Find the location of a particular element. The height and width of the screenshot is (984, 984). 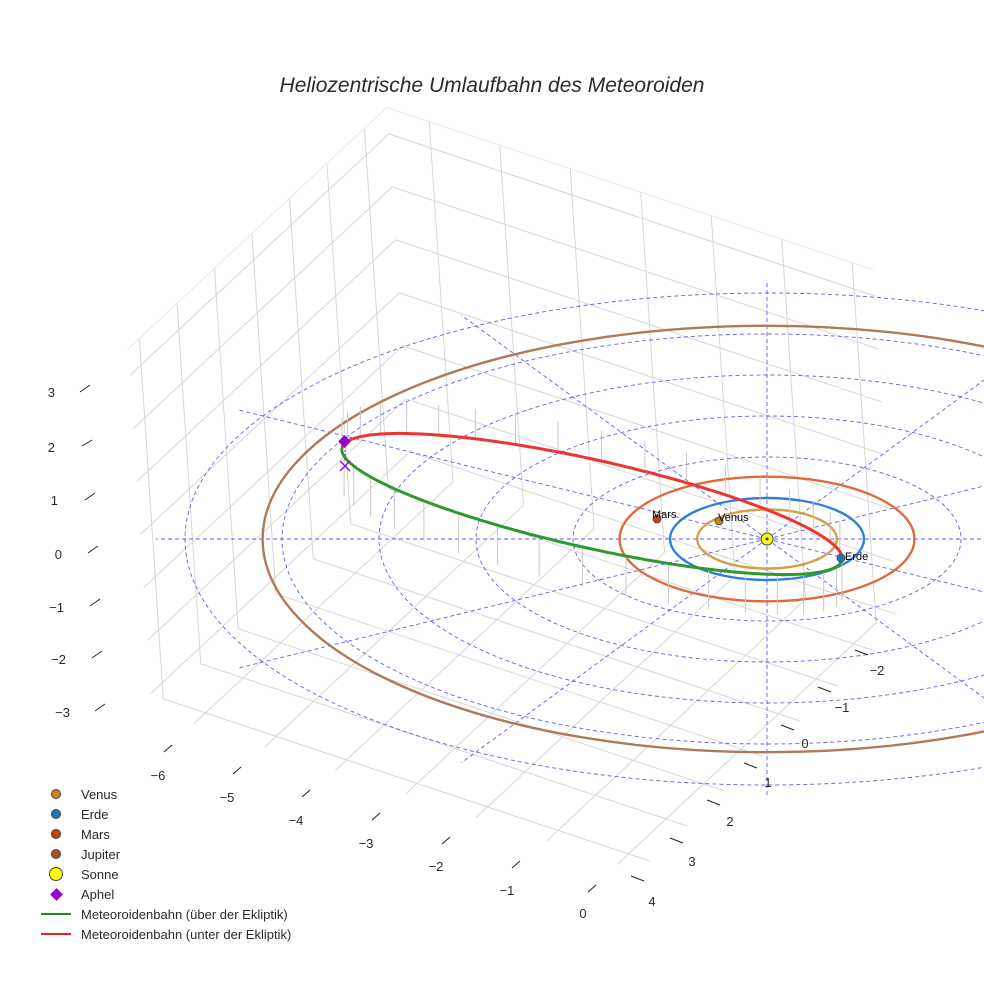

legend-label: Venus is located at coordinates (99, 794).